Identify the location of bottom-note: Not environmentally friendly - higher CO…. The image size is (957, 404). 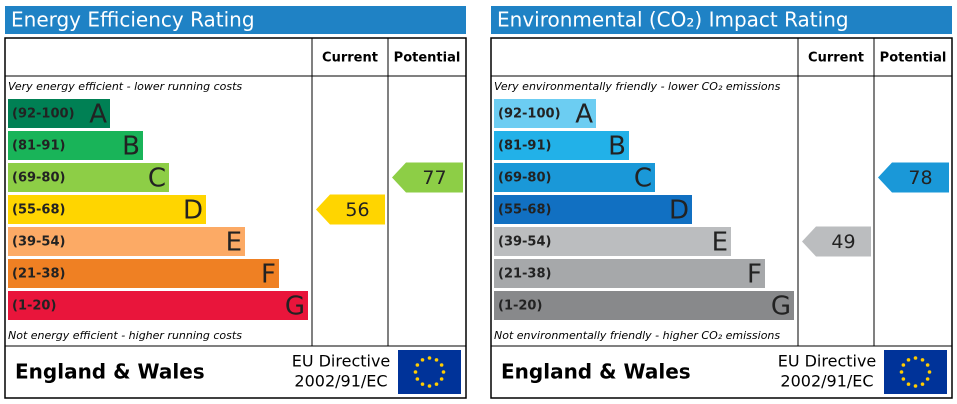
(637, 335).